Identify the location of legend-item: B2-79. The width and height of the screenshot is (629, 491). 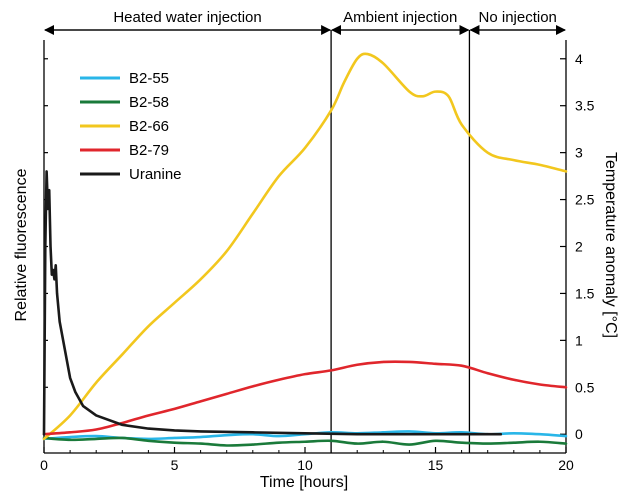
(124, 150).